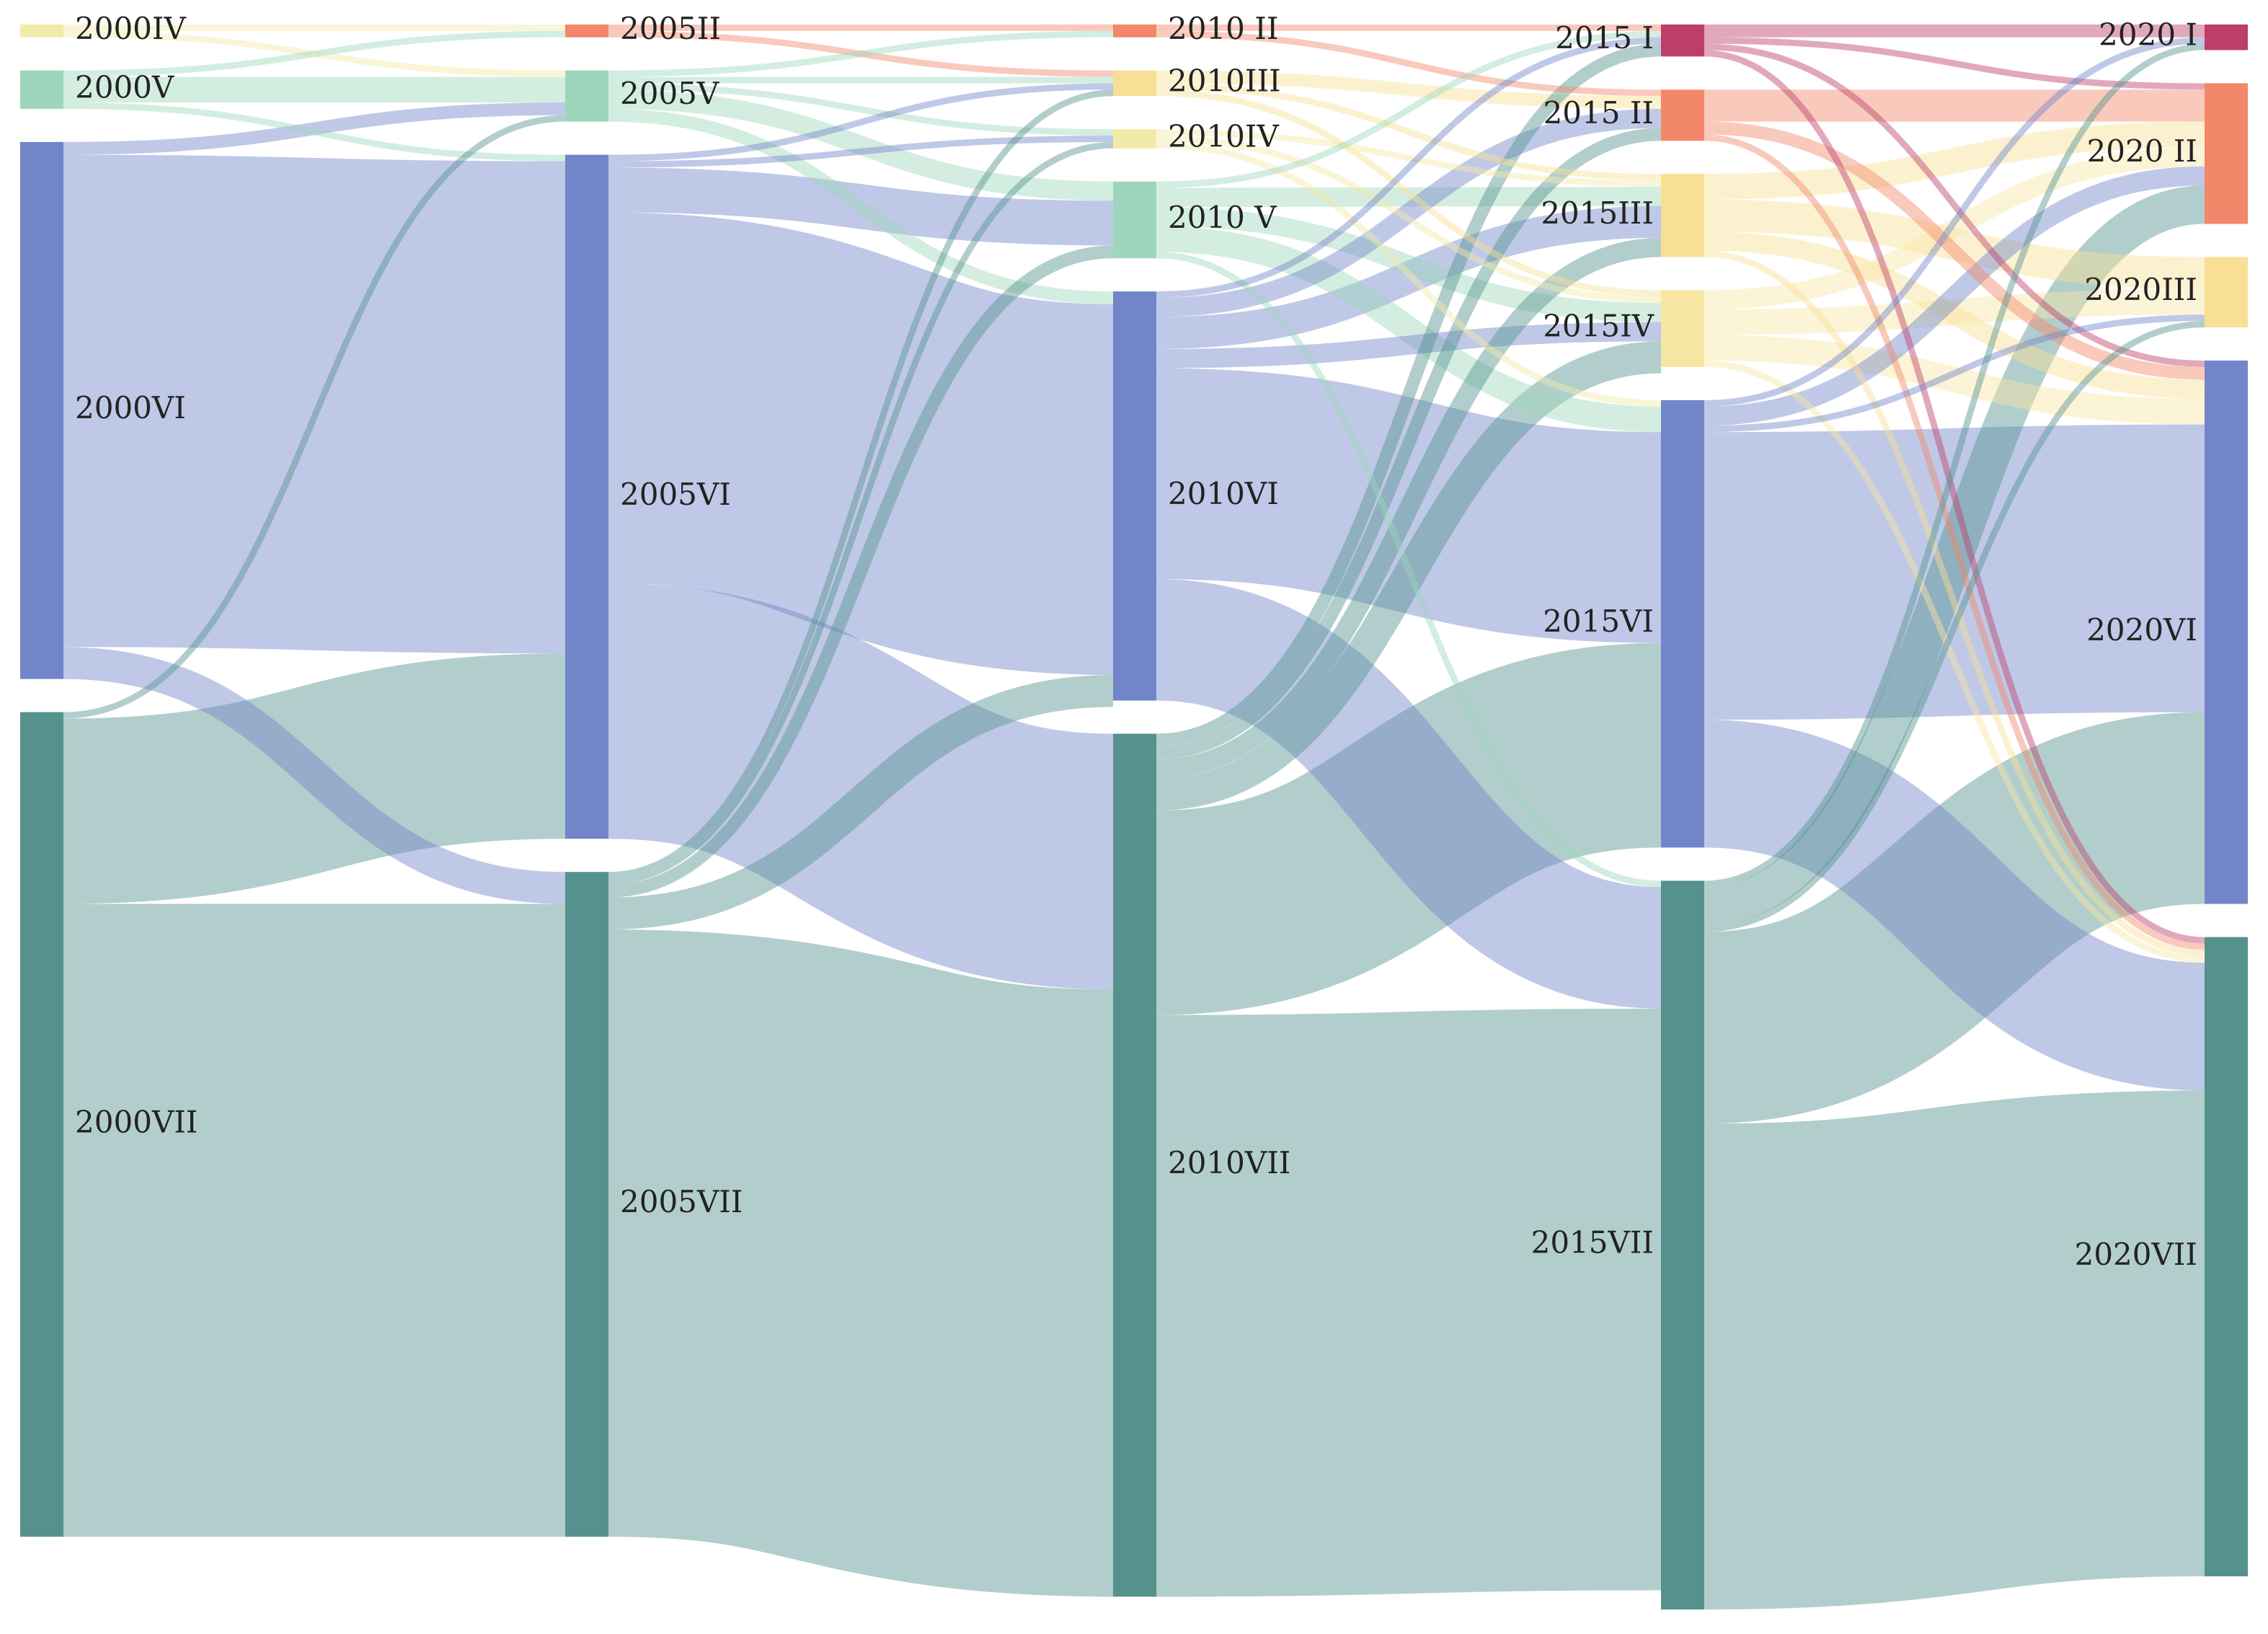 The height and width of the screenshot is (1634, 2268). What do you see at coordinates (41, 89) in the screenshot?
I see `node-2000V` at bounding box center [41, 89].